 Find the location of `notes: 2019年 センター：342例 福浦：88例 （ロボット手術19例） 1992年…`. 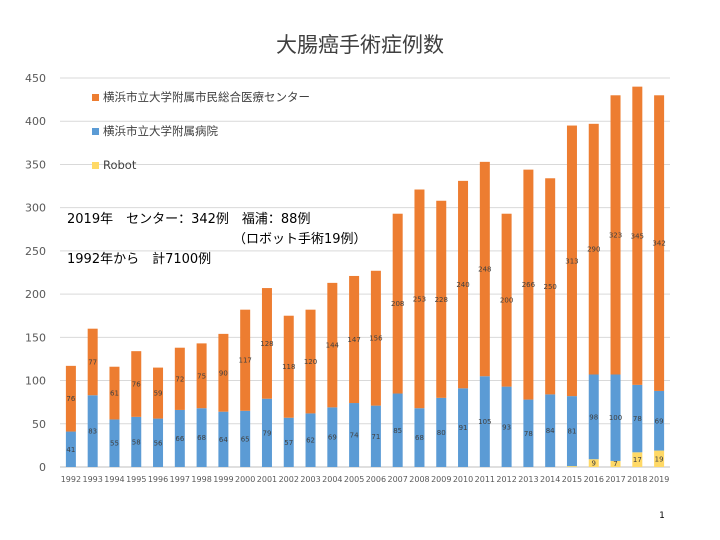

notes: 2019年 センター：342例 福浦：88例 （ロボット手術19例） 1992年… is located at coordinates (217, 239).